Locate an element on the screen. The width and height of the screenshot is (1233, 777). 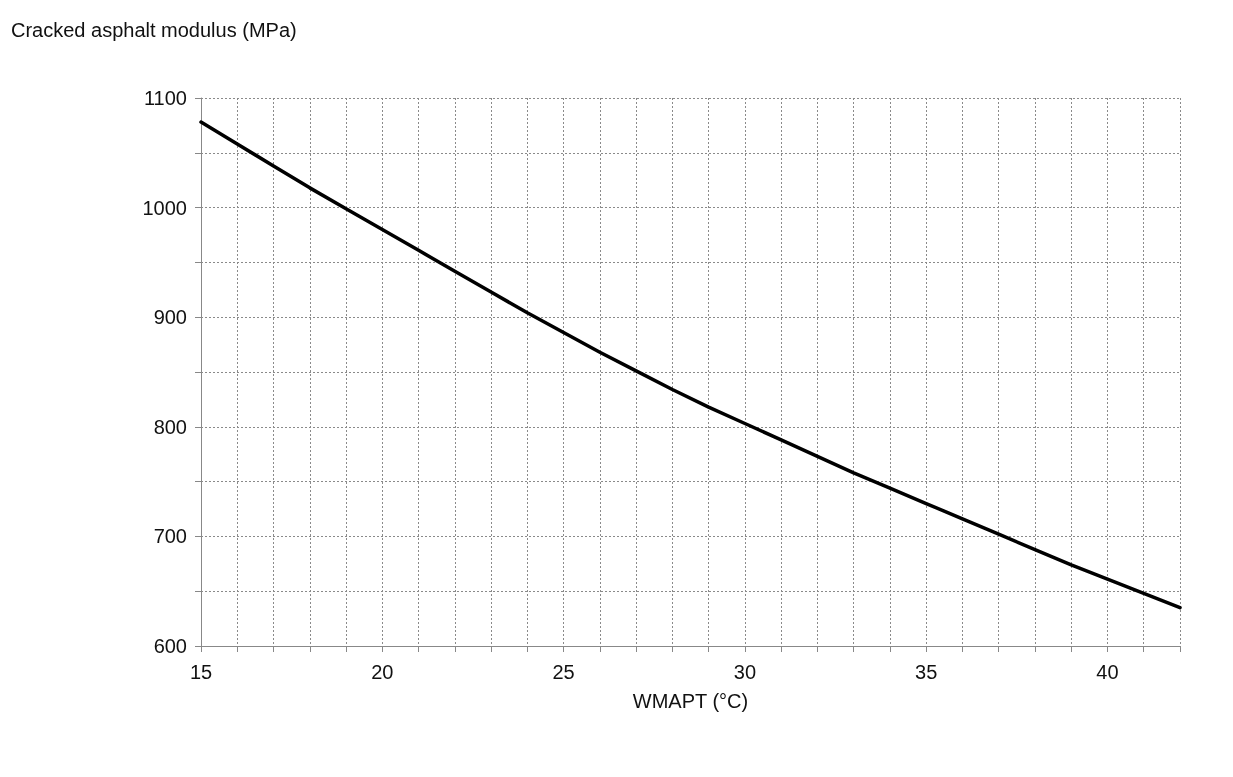
x-tick-label: 15 is located at coordinates (201, 672).